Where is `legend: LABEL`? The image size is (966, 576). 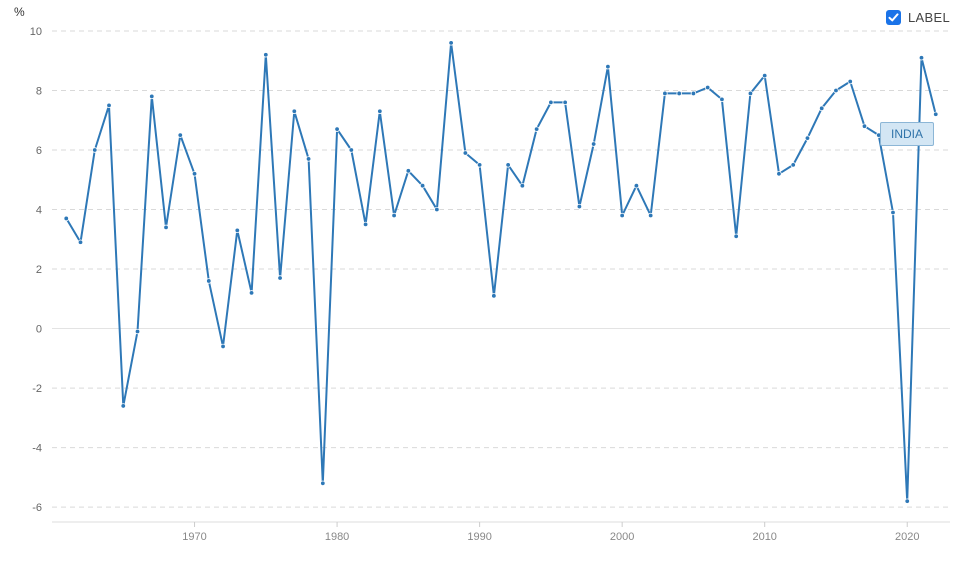 legend: LABEL is located at coordinates (918, 17).